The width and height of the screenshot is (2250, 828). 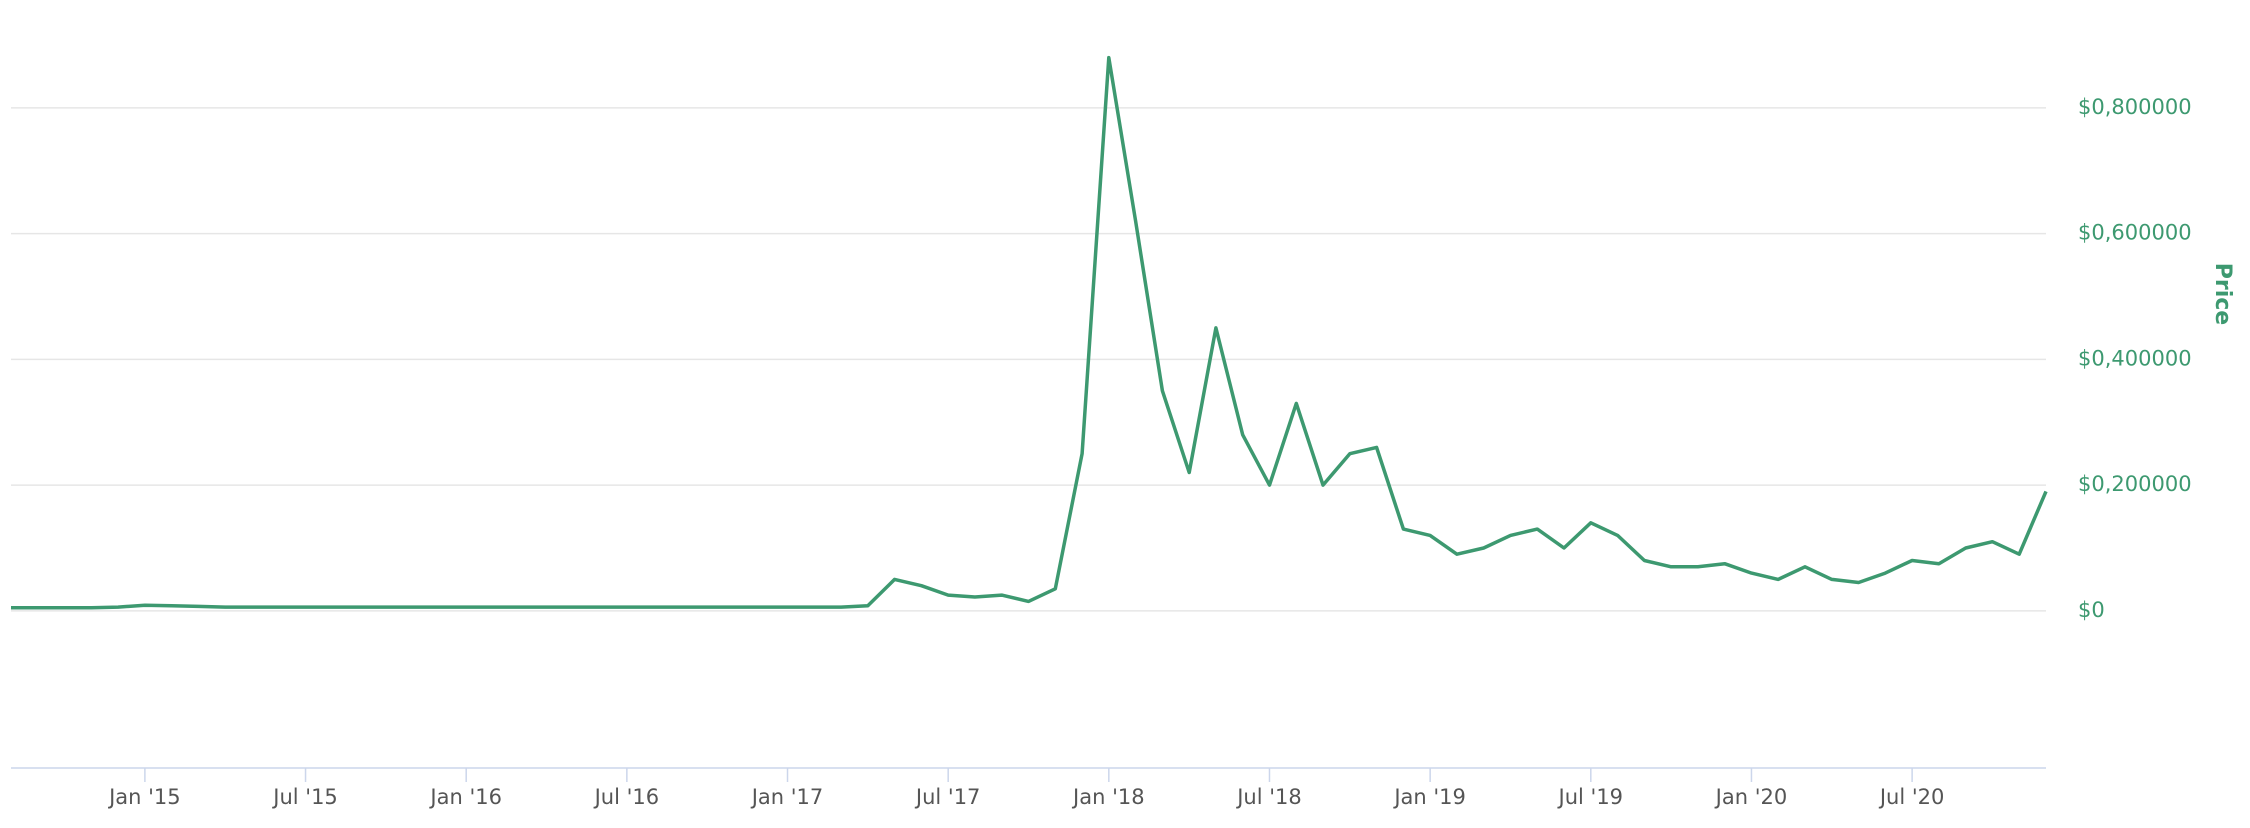 What do you see at coordinates (1911, 797) in the screenshot?
I see `x-tick-label: Jul '20` at bounding box center [1911, 797].